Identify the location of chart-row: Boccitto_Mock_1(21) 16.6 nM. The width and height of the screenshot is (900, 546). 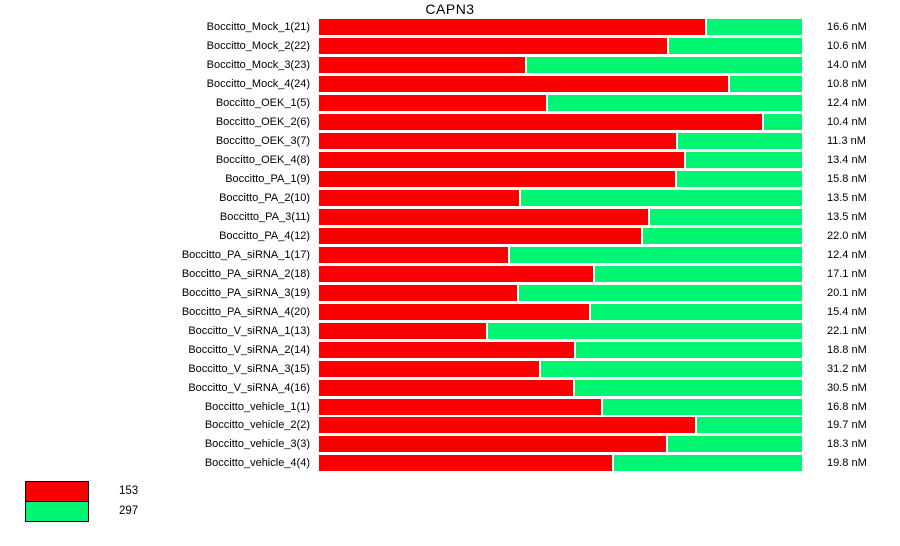
(450, 27).